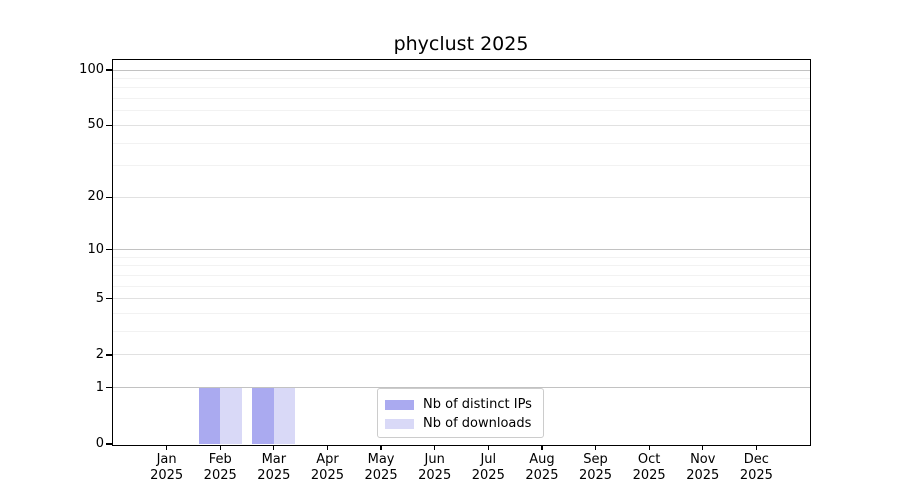 The width and height of the screenshot is (900, 500). What do you see at coordinates (99, 387) in the screenshot?
I see `y-tick-label: 1` at bounding box center [99, 387].